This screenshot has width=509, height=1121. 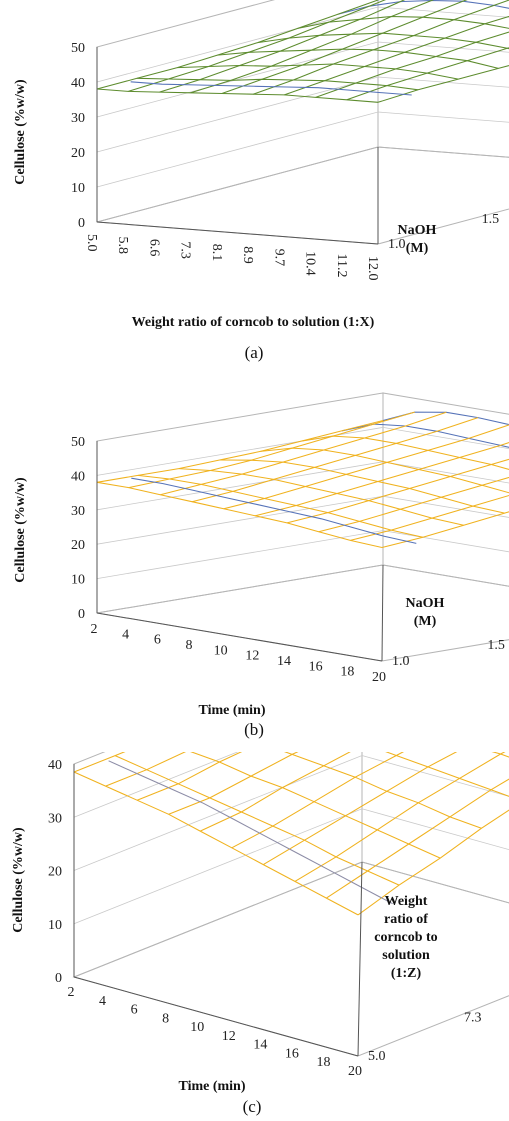 What do you see at coordinates (406, 901) in the screenshot?
I see `y-axis-title-line: Weight` at bounding box center [406, 901].